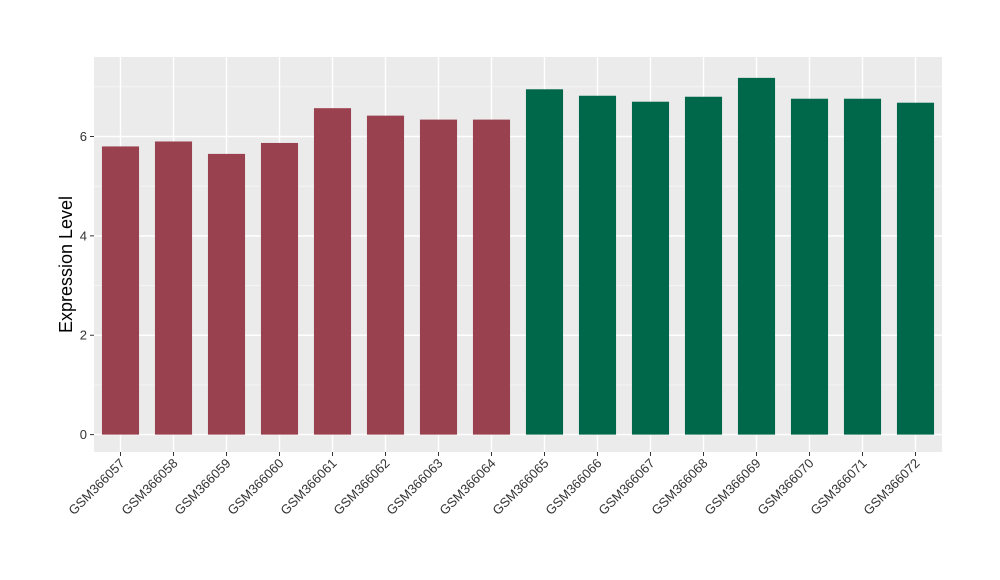 The height and width of the screenshot is (580, 1000). I want to click on y-axis: 0 2 4 6, so click(87, 285).